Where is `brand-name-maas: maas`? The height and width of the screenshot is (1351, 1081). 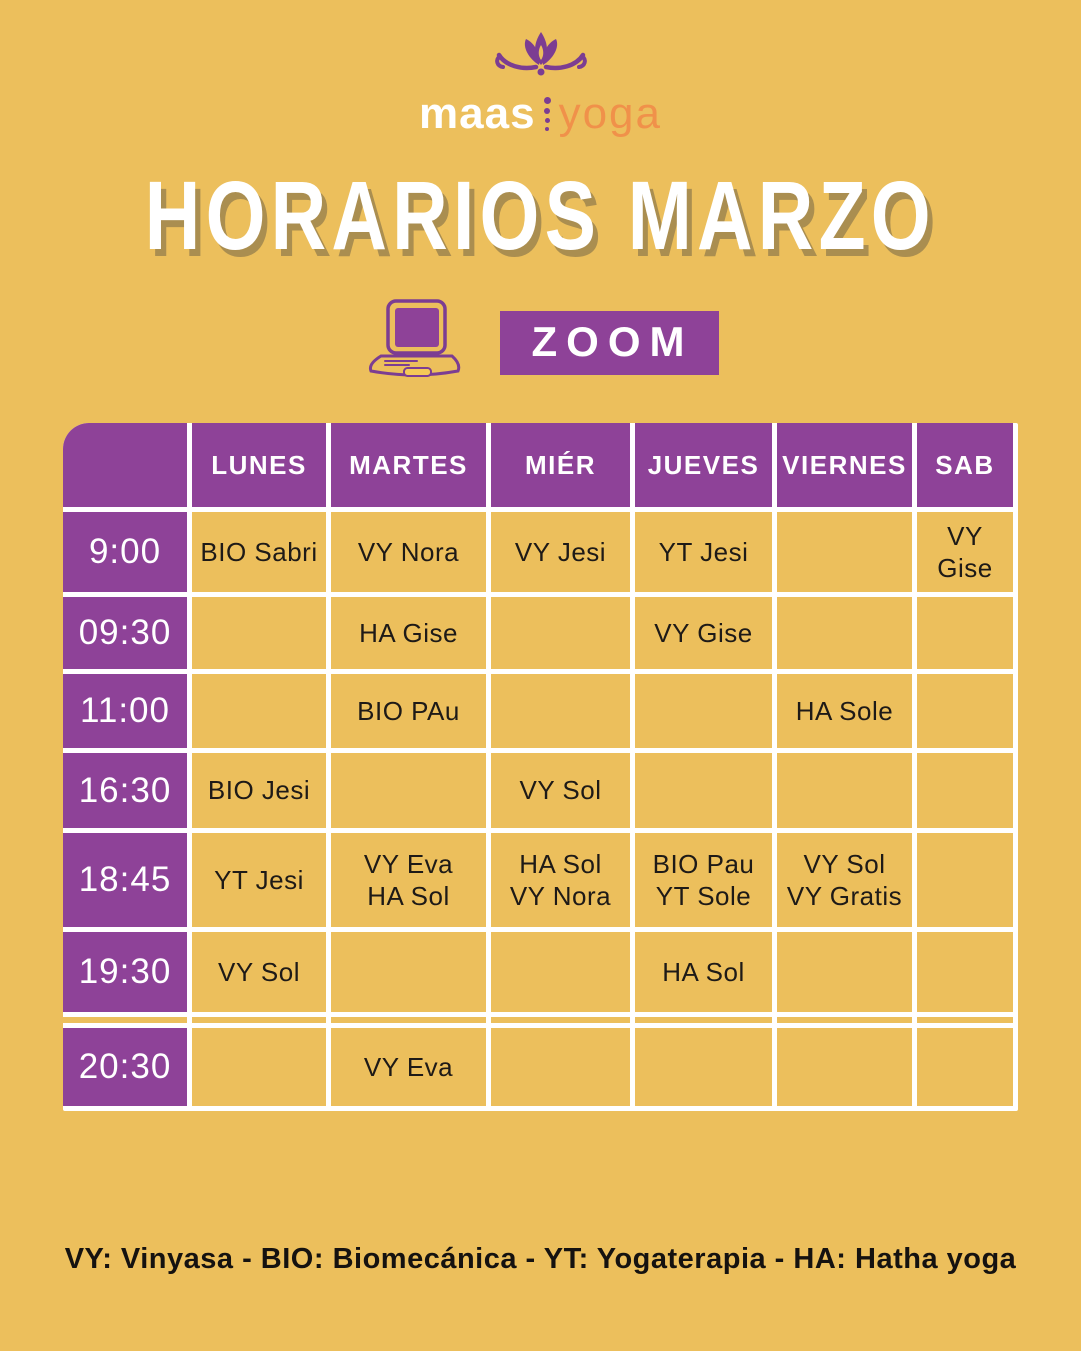
brand-name-maas: maas is located at coordinates (477, 113).